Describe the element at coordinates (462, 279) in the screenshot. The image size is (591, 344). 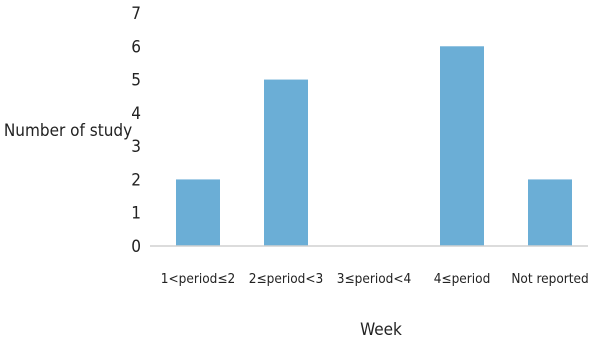
I see `x-category-label: 4≤period` at that location.